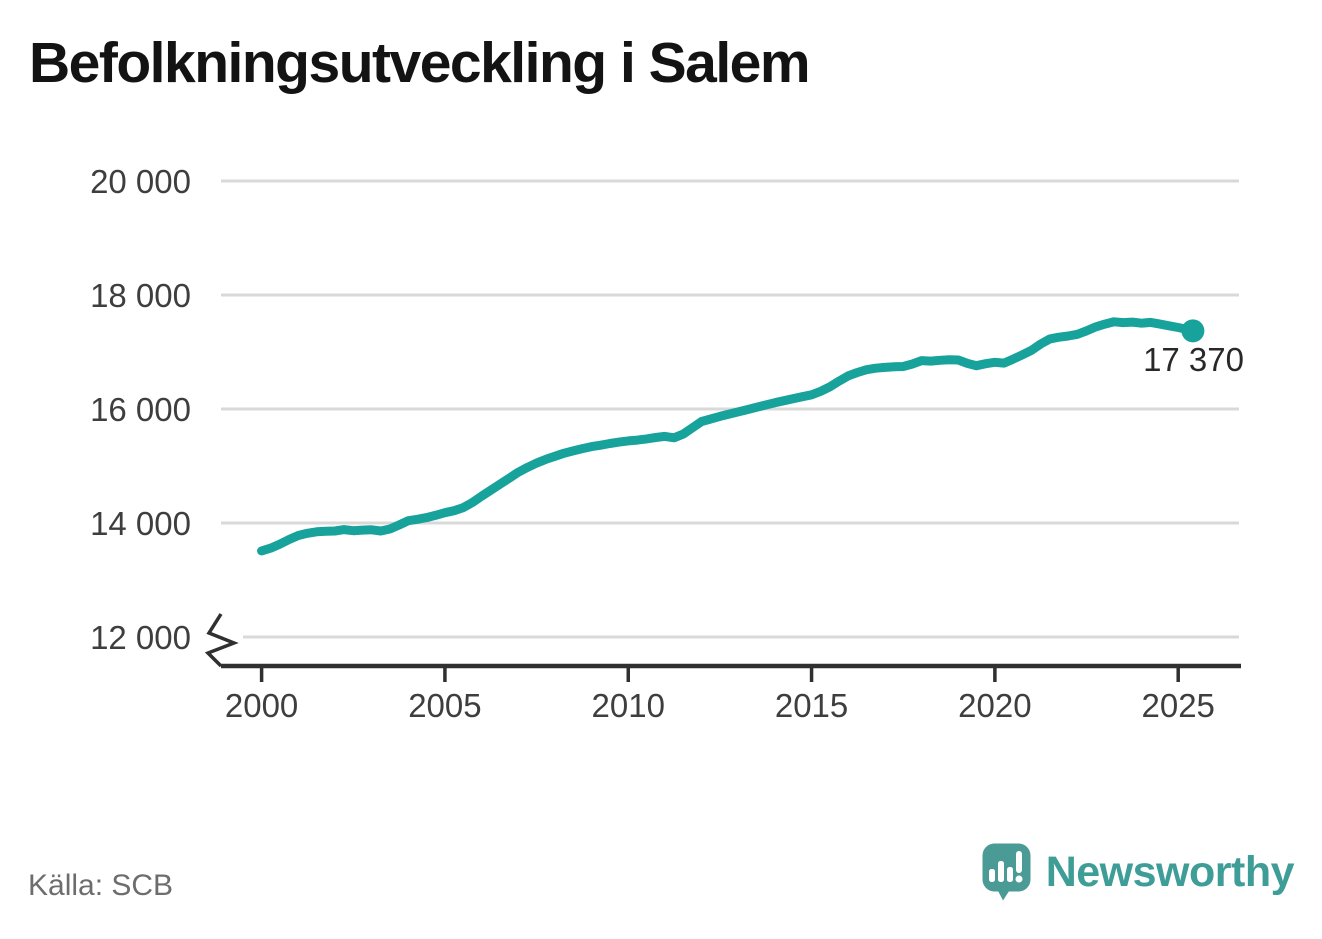 The width and height of the screenshot is (1322, 939). What do you see at coordinates (140, 181) in the screenshot?
I see `y-tick-label: 20 000` at bounding box center [140, 181].